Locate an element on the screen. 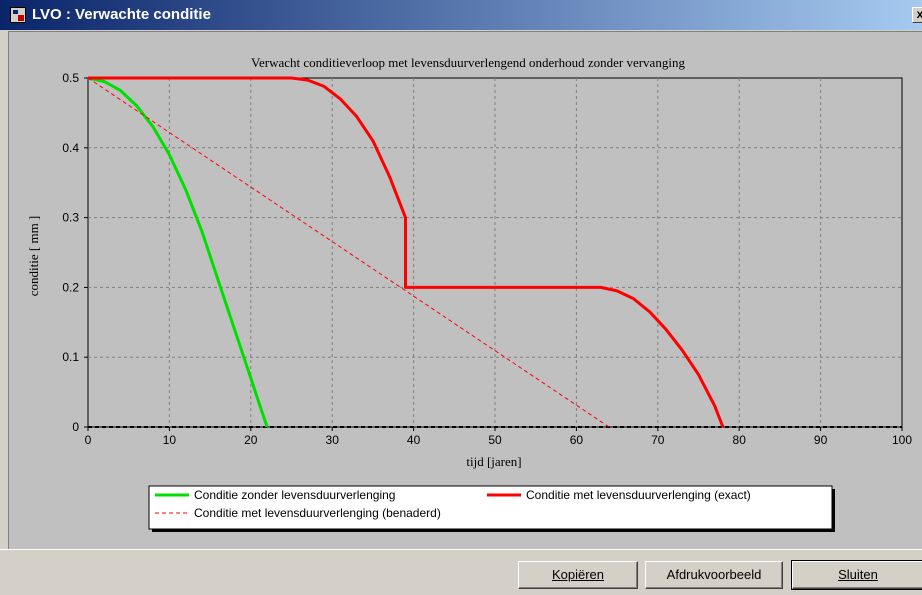 The width and height of the screenshot is (922, 595). app-icon is located at coordinates (18, 15).